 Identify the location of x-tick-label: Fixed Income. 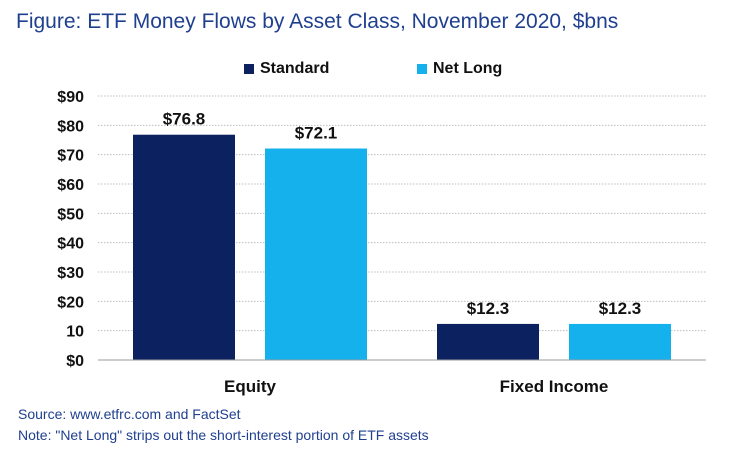
(554, 386).